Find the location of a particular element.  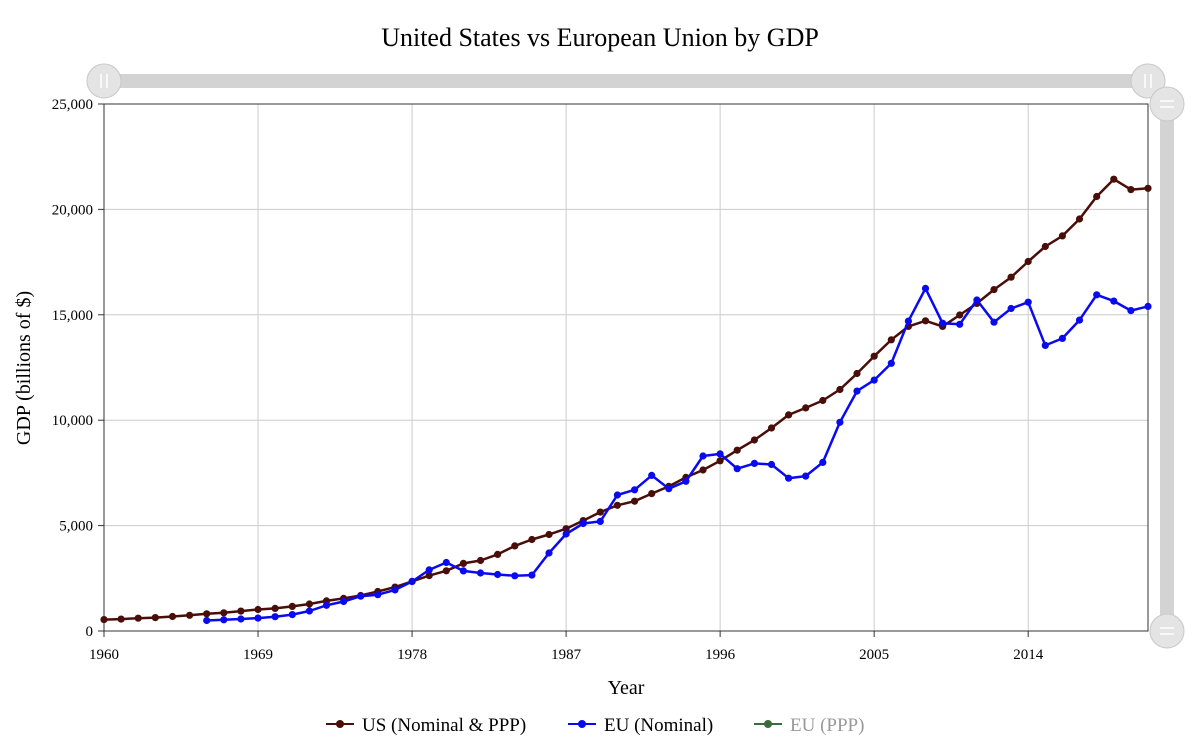

x-range-right-handle is located at coordinates (1148, 81).